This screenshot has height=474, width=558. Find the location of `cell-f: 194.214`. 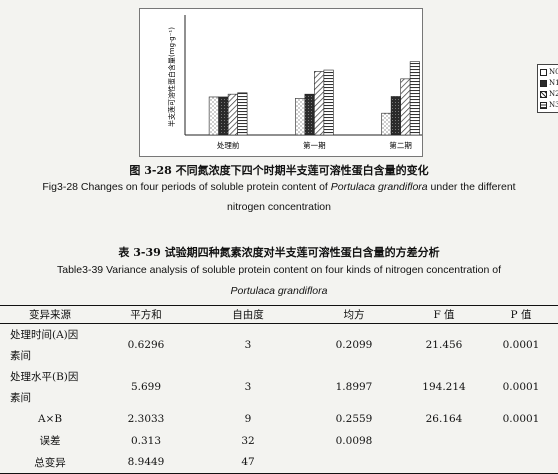

cell-f: 194.214 is located at coordinates (444, 386).